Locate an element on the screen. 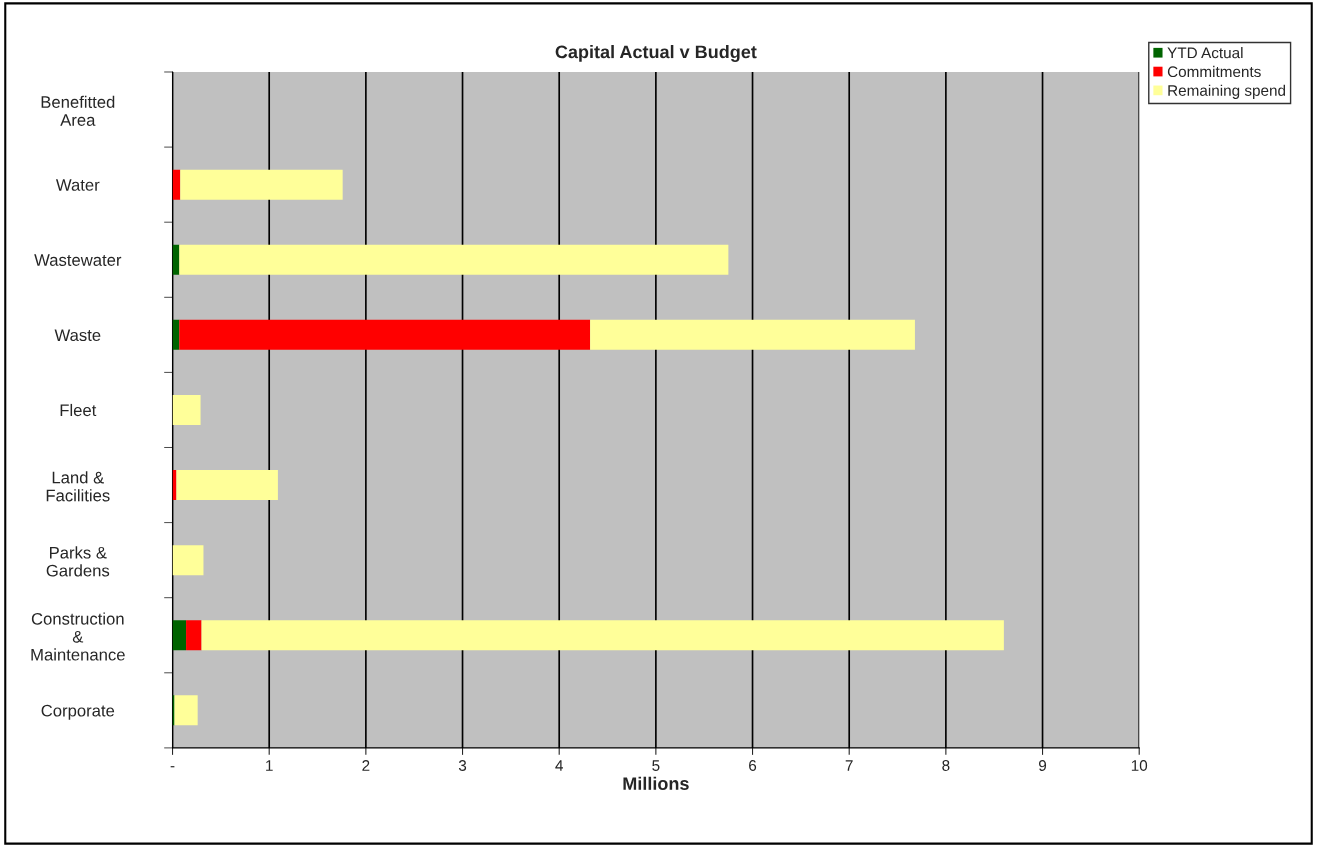 The image size is (1317, 847). x-tick-label: 1 is located at coordinates (269, 765).